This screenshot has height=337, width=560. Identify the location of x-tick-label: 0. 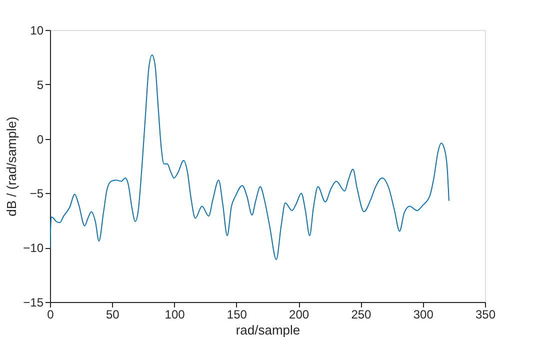
(50, 315).